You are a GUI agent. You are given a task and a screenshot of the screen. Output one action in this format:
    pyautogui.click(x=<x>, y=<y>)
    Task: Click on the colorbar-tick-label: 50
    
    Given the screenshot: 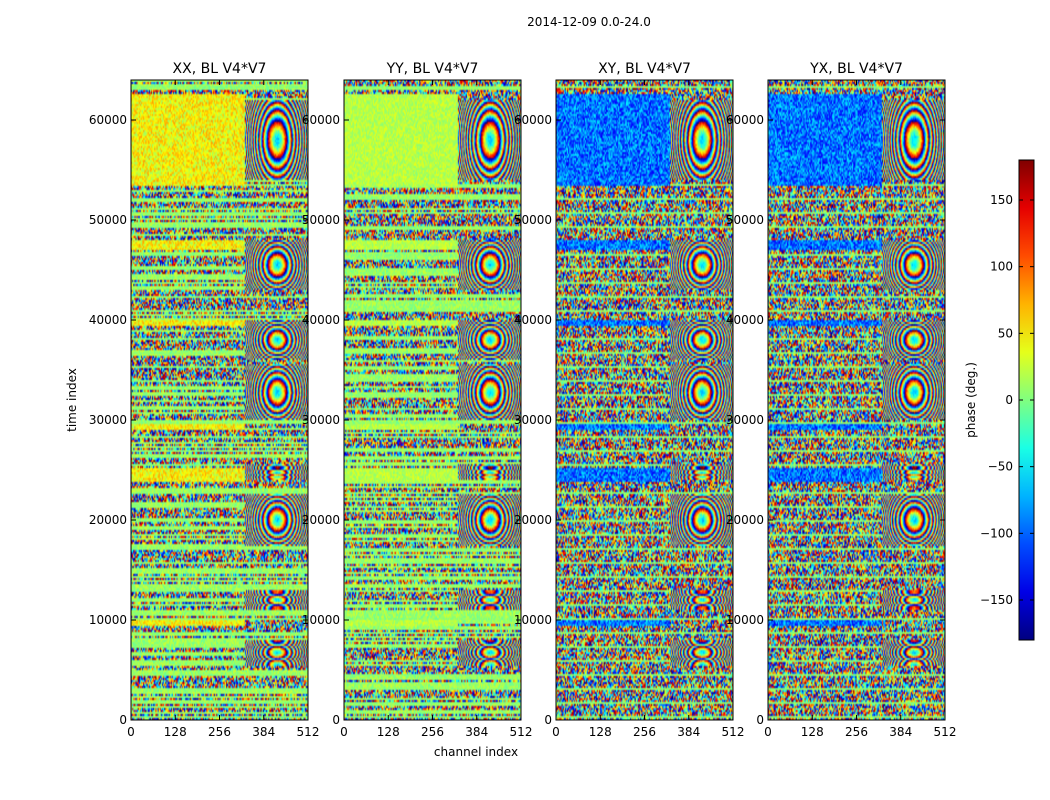 What is the action you would take?
    pyautogui.click(x=1005, y=333)
    